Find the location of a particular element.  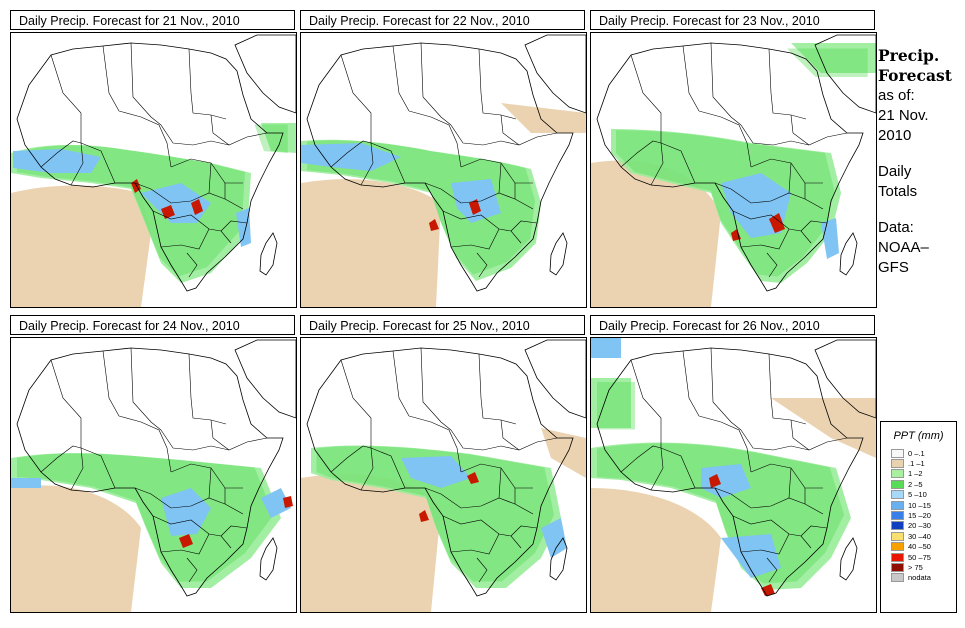

forecast-panel-day1: Daily Precip. Forecast for 21 Nov., 2010 is located at coordinates (153, 159).